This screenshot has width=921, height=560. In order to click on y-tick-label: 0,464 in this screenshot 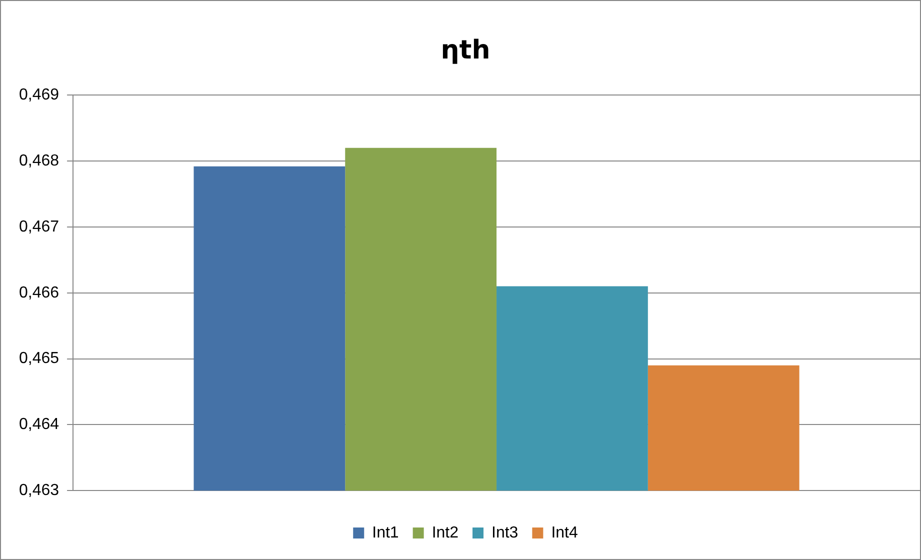, I will do `click(39, 425)`.